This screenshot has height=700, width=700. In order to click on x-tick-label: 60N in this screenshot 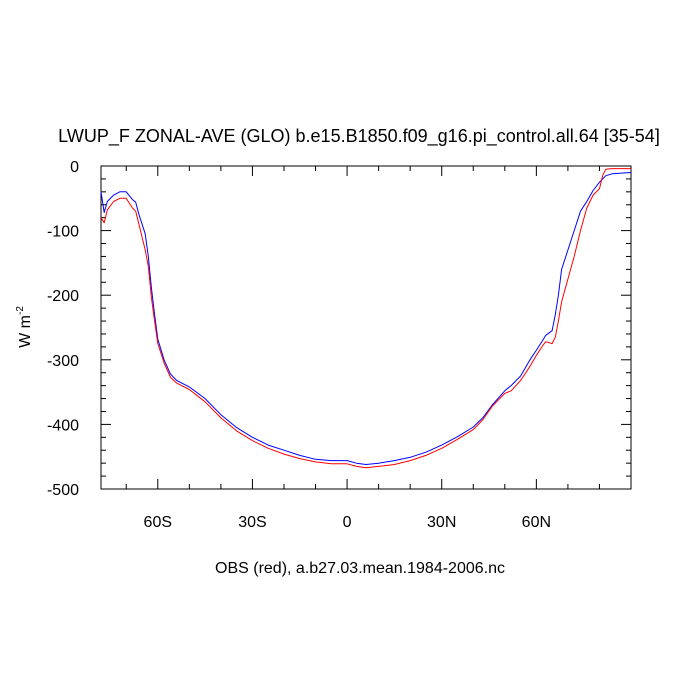, I will do `click(536, 522)`.